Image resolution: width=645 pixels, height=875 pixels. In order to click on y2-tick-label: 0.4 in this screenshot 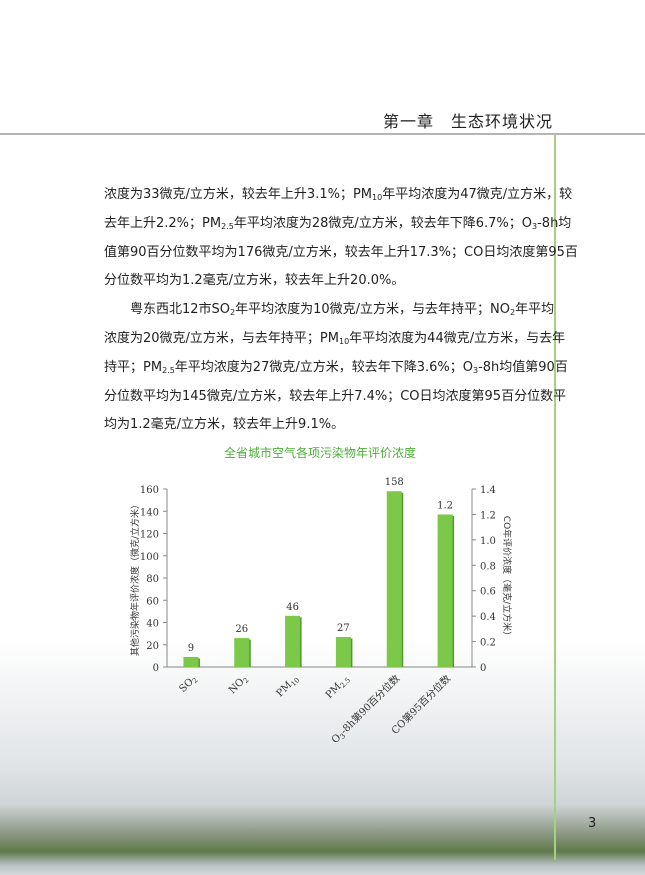, I will do `click(488, 617)`.